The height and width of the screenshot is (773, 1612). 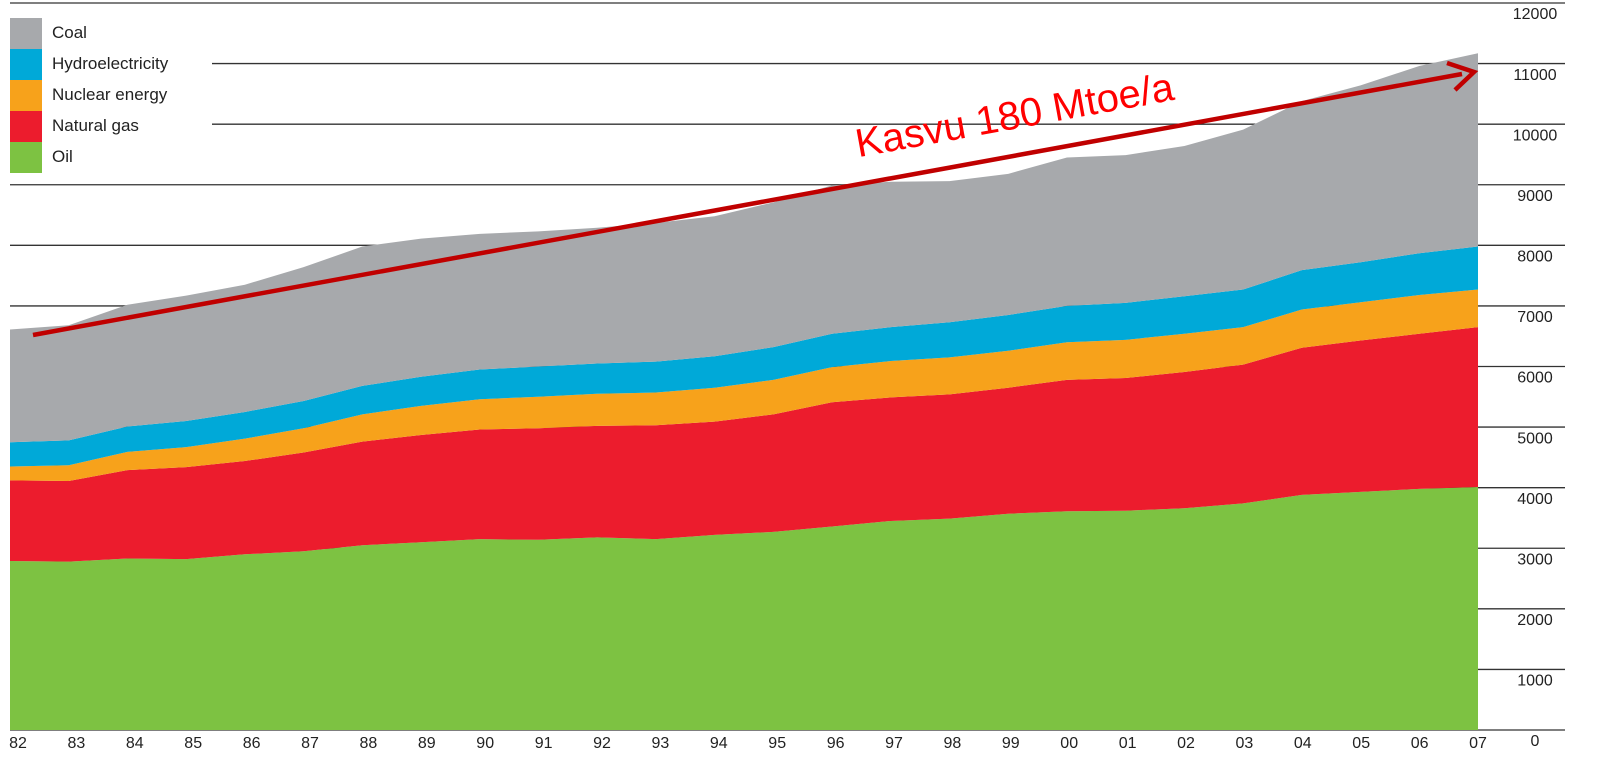 What do you see at coordinates (1535, 317) in the screenshot?
I see `y-tick-label: 7000` at bounding box center [1535, 317].